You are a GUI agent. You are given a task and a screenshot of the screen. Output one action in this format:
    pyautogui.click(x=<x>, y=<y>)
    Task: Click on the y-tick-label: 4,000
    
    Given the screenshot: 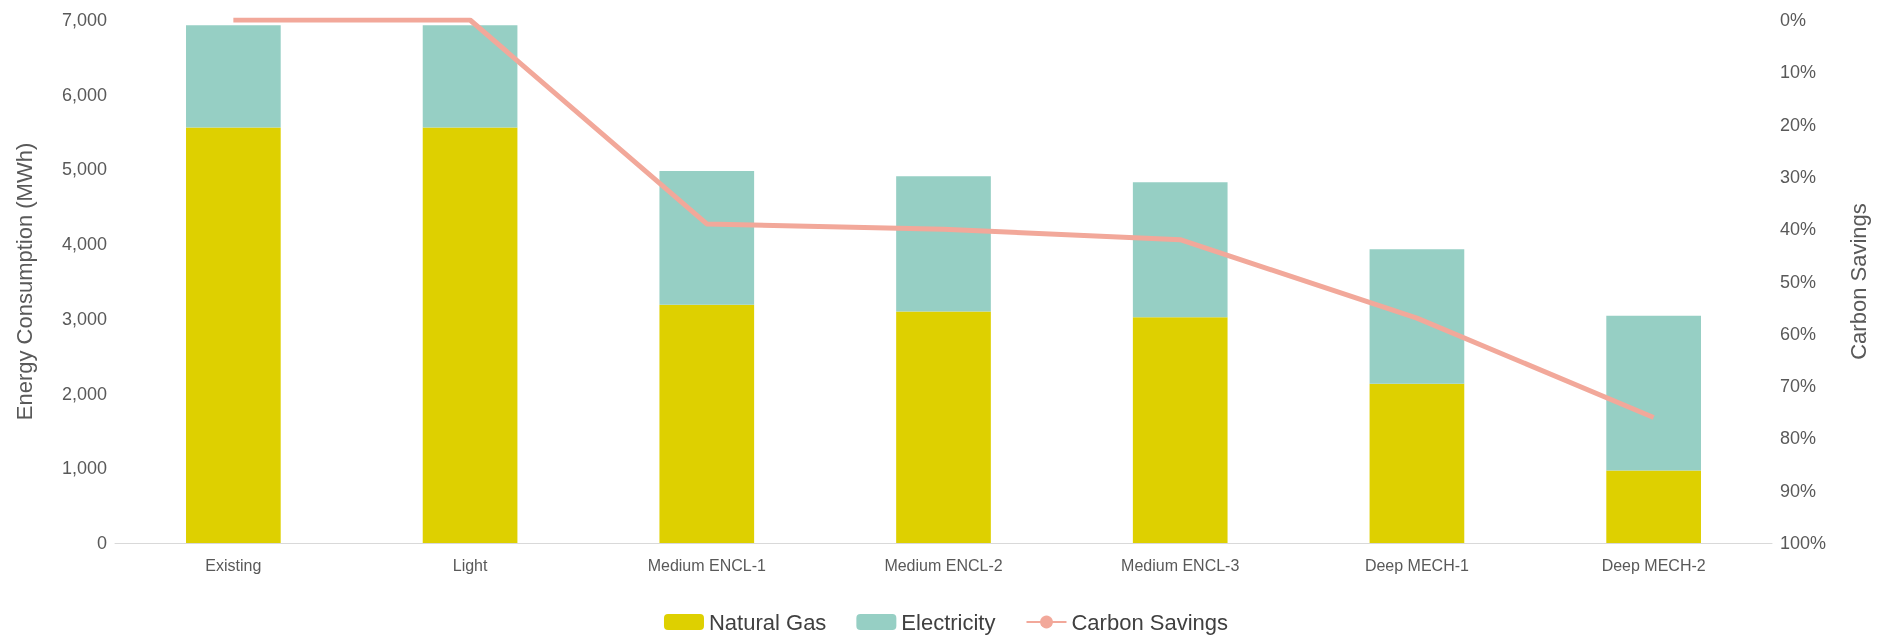 What is the action you would take?
    pyautogui.click(x=84, y=244)
    